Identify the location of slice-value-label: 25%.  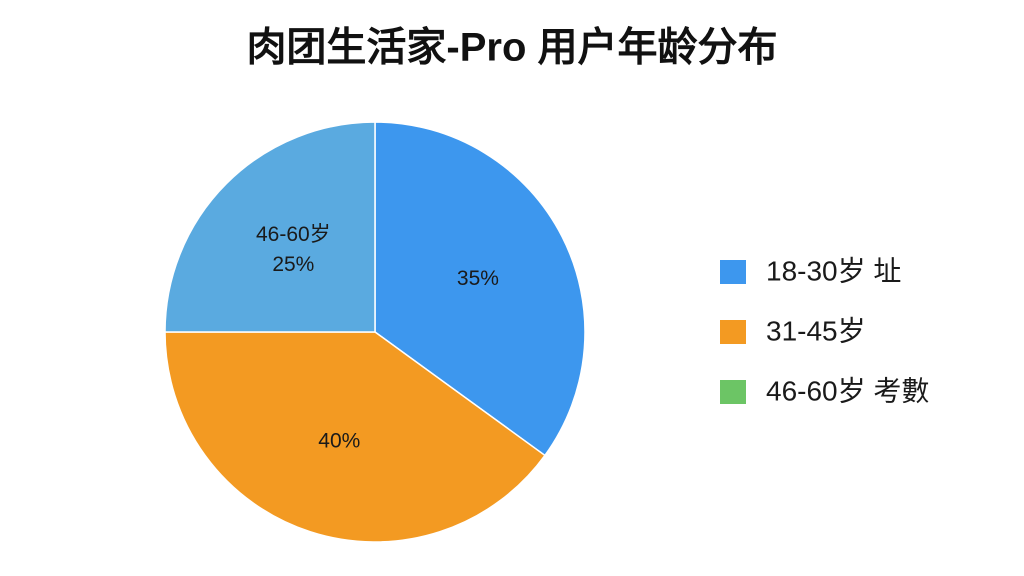
(293, 264).